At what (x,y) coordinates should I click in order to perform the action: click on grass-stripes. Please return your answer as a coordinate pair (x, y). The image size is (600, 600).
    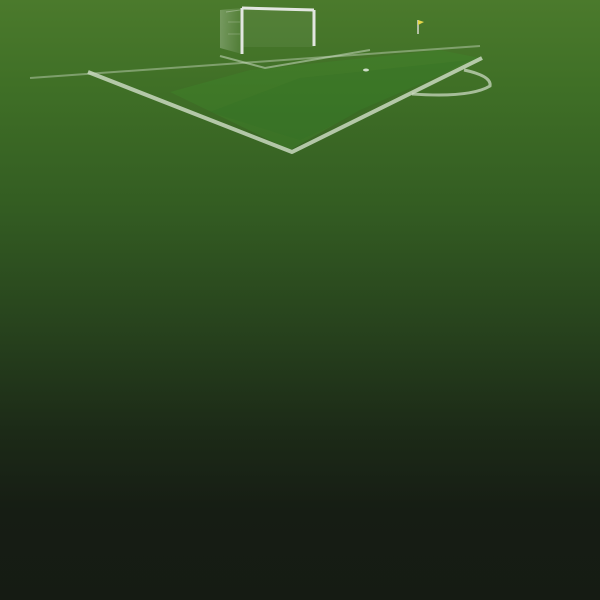
    Looking at the image, I should click on (325, 100).